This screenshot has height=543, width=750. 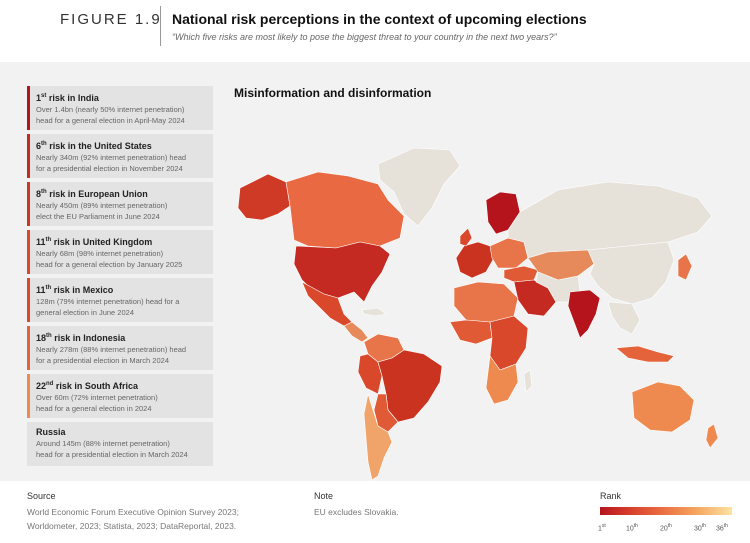 I want to click on region-eastern-europe, so click(x=509, y=253).